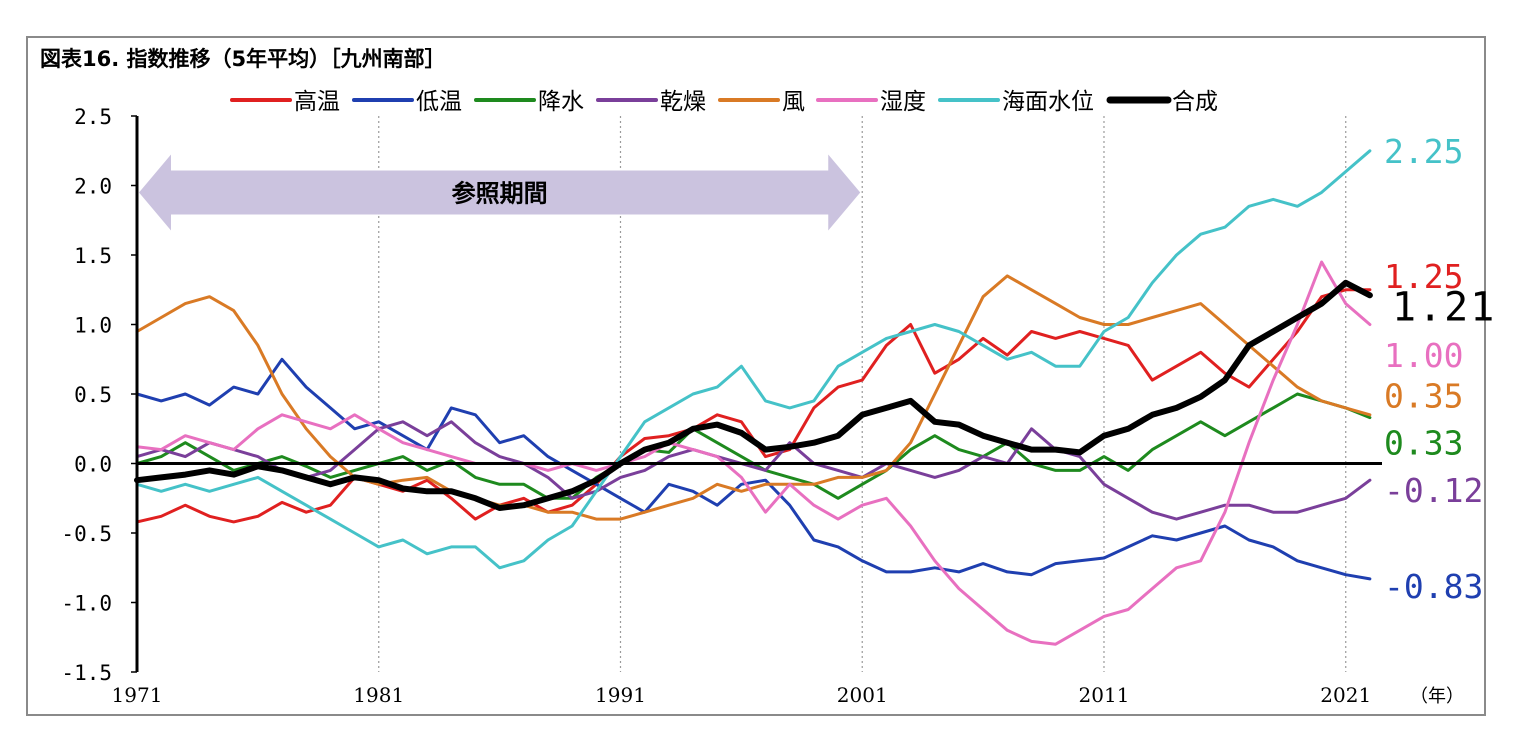  What do you see at coordinates (93, 395) in the screenshot?
I see `y-tick-label: 0.5` at bounding box center [93, 395].